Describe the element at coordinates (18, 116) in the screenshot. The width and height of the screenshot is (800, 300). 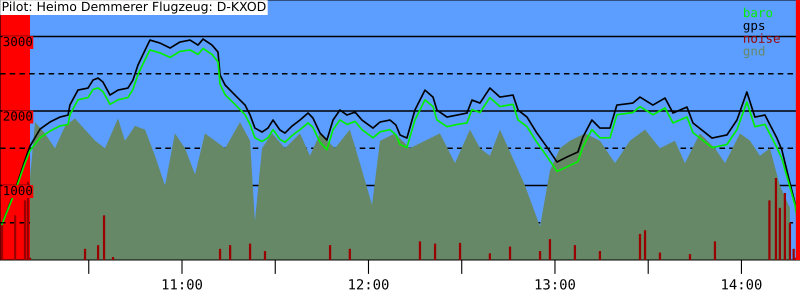
I see `y-tick-label: 2000` at that location.